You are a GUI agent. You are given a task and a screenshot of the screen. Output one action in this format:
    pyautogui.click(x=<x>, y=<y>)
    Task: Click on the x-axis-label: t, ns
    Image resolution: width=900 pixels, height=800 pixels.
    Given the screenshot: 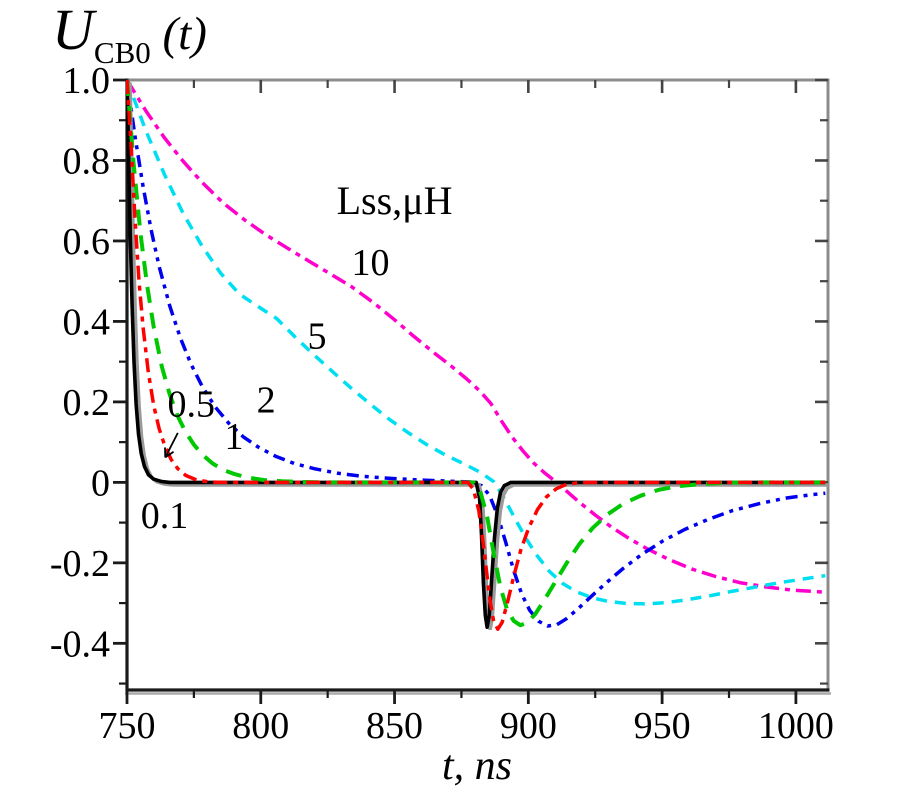 What is the action you would take?
    pyautogui.click(x=476, y=766)
    